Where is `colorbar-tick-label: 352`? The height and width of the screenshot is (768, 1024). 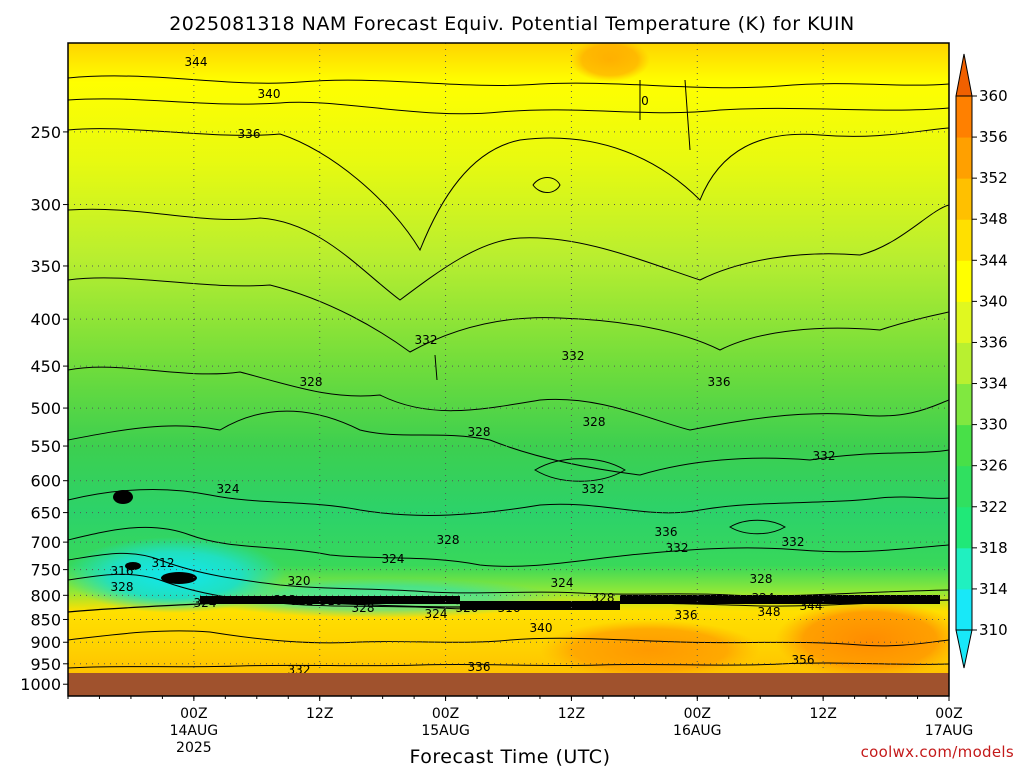 colorbar-tick-label: 352 is located at coordinates (993, 178).